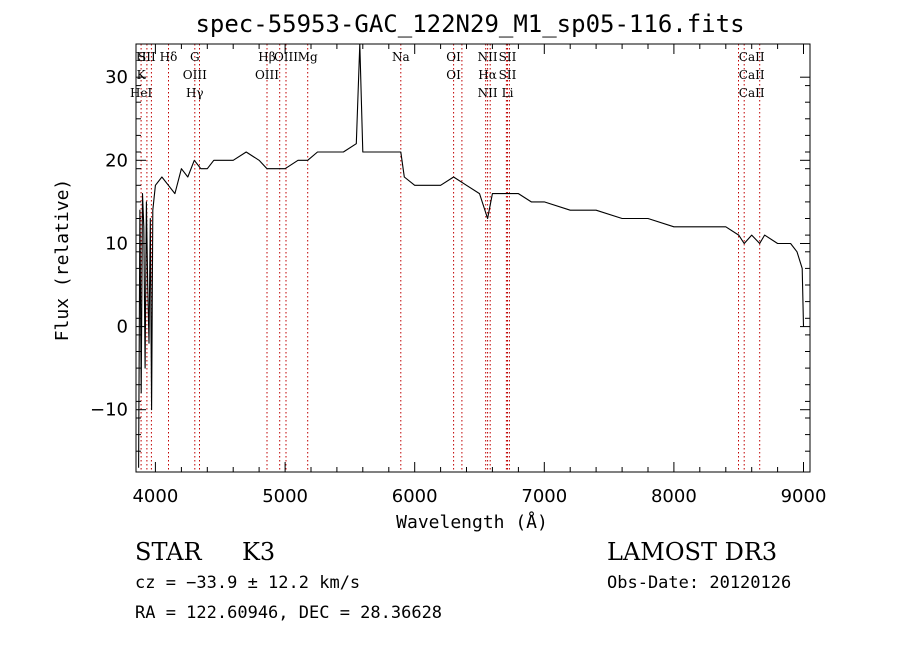  Describe the element at coordinates (195, 93) in the screenshot. I see `line-label: Hγ` at that location.